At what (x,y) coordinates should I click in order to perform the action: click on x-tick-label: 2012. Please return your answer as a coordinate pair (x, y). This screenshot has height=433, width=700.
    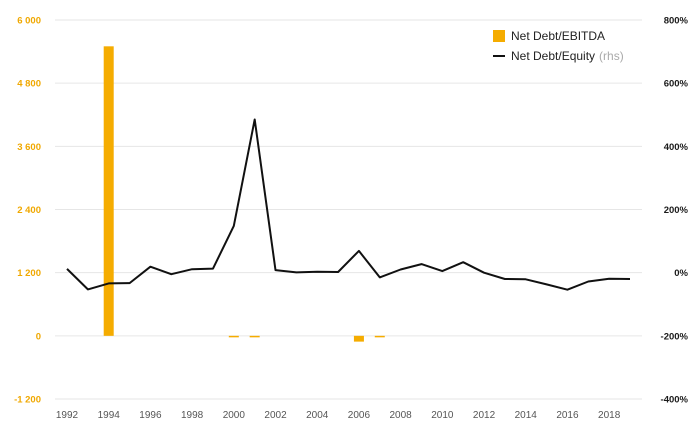
    Looking at the image, I should click on (484, 415).